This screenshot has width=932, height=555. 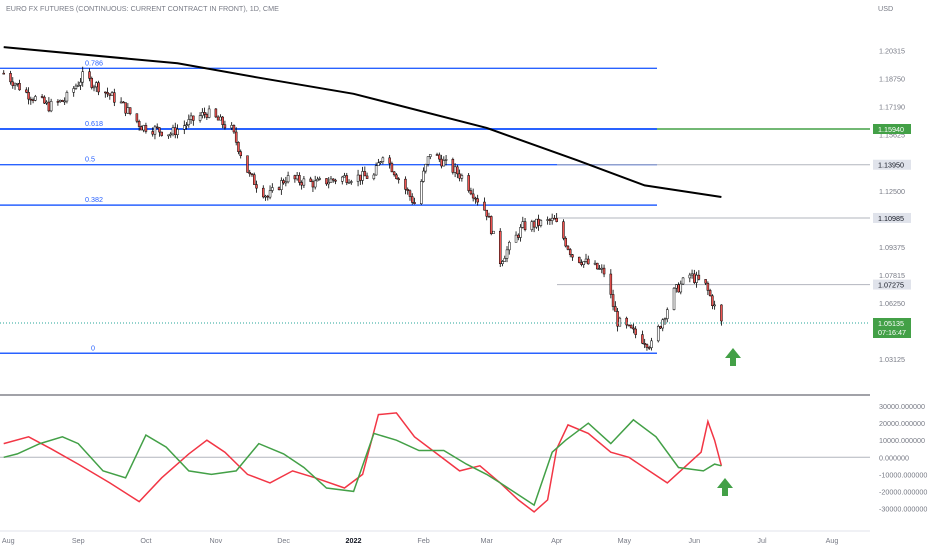 What do you see at coordinates (885, 8) in the screenshot?
I see `currency-label: USD` at bounding box center [885, 8].